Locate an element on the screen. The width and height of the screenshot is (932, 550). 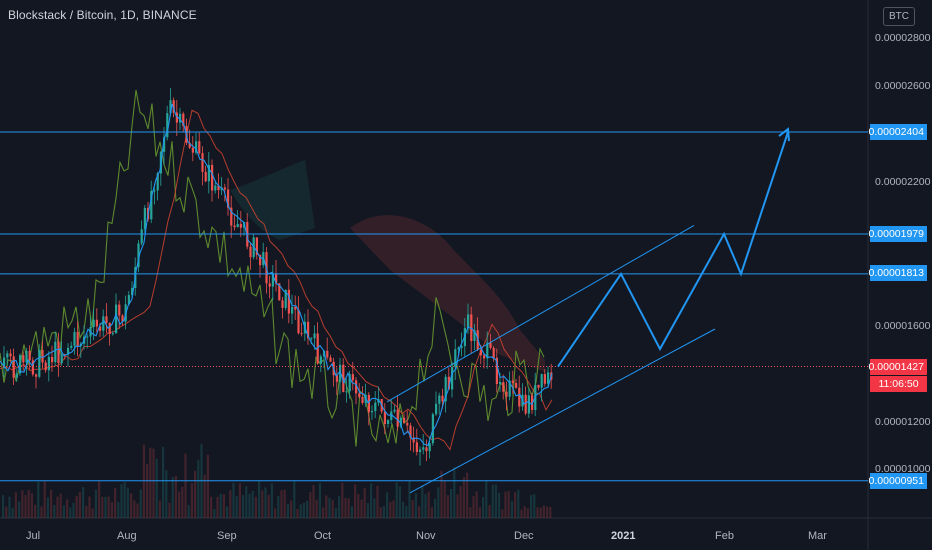
currency-badge: BTC is located at coordinates (899, 16).